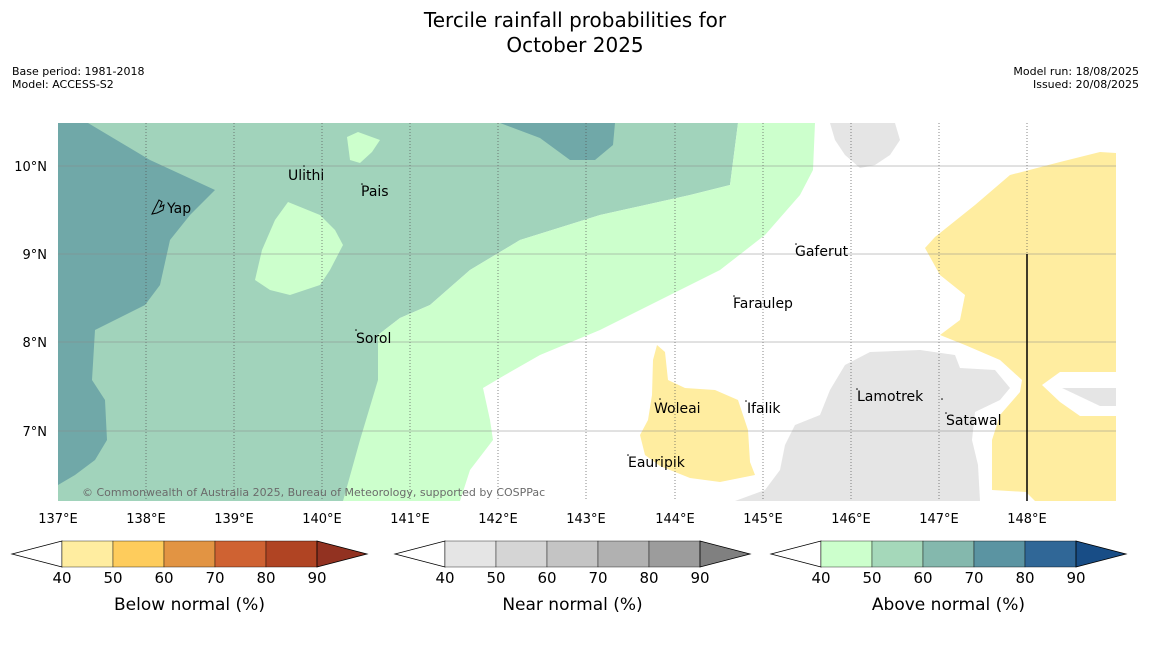 Image resolution: width=1150 pixels, height=648 pixels. Describe the element at coordinates (764, 409) in the screenshot. I see `place-label-ifalik: Ifalik` at that location.